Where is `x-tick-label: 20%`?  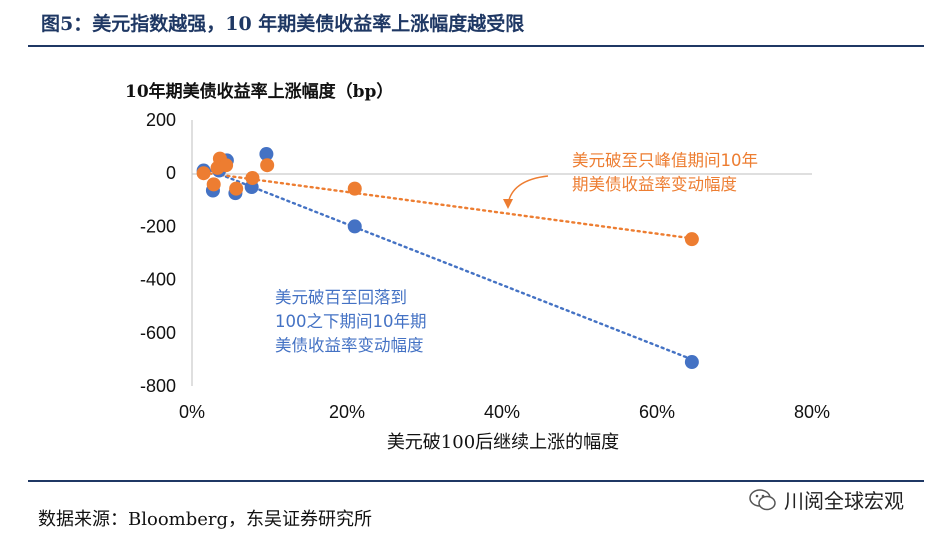 x-tick-label: 20% is located at coordinates (347, 412).